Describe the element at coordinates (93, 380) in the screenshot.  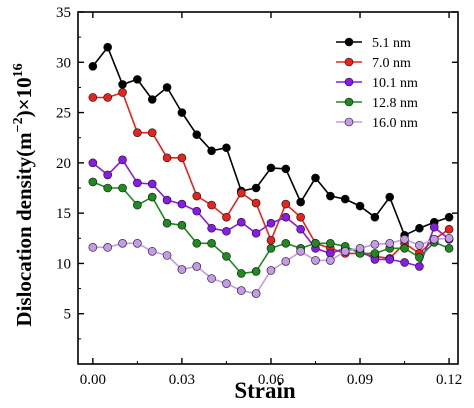
I see `x-tick-label: 0.00` at that location.